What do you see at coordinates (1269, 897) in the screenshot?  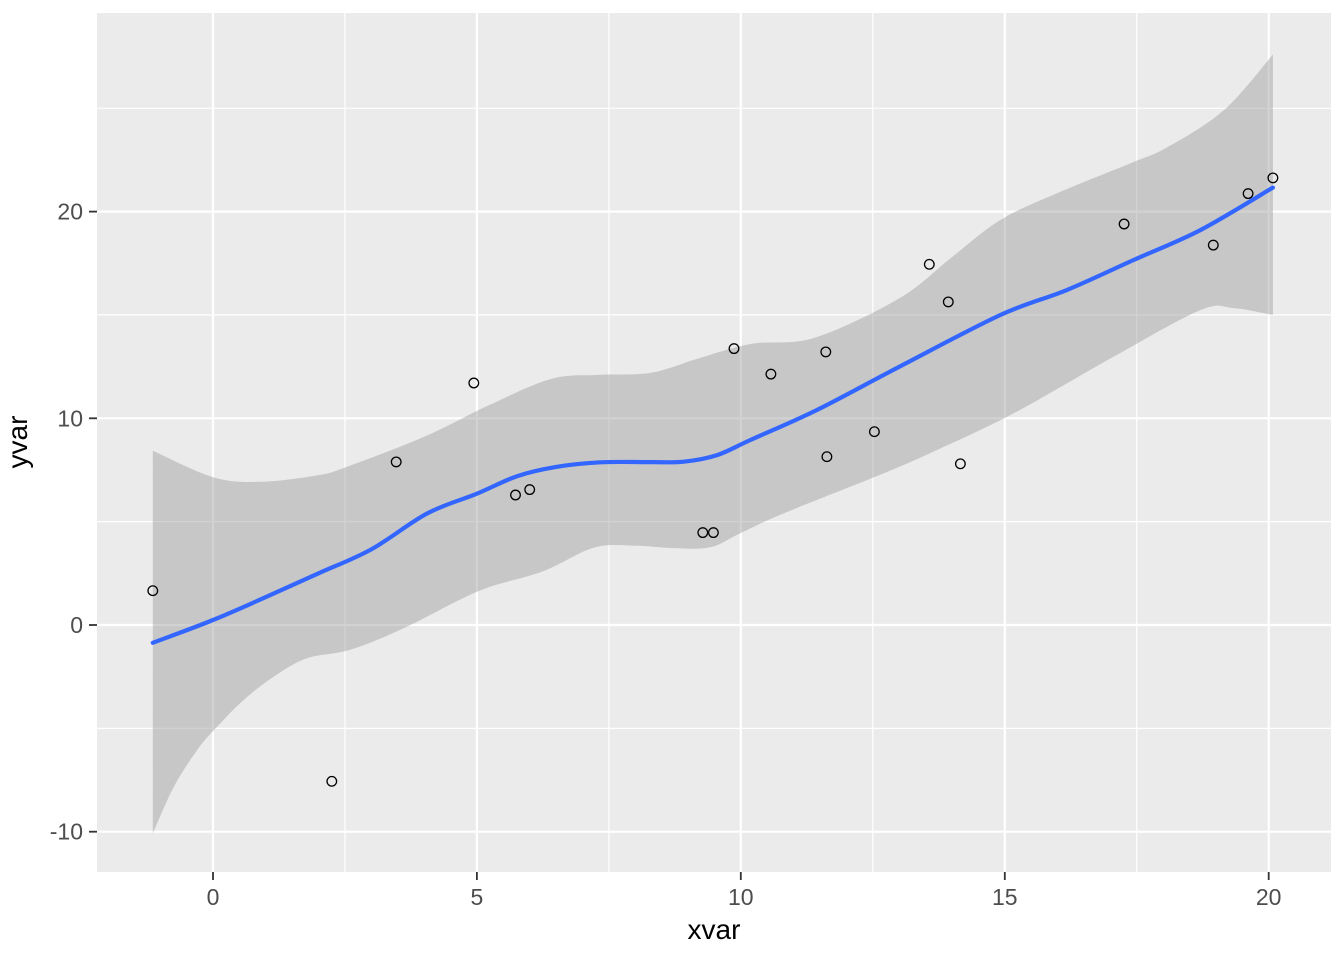 I see `x-tick-label: 20` at bounding box center [1269, 897].